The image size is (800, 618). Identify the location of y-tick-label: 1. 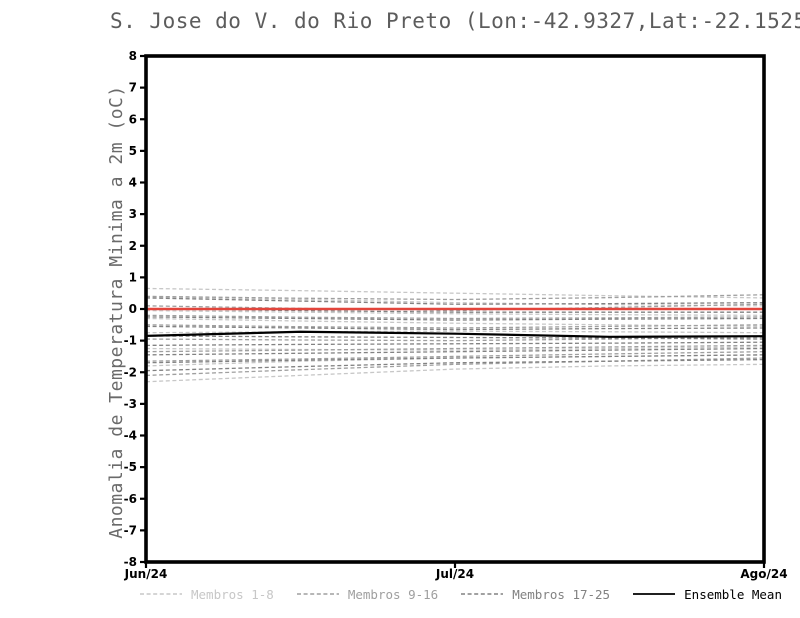
(133, 277).